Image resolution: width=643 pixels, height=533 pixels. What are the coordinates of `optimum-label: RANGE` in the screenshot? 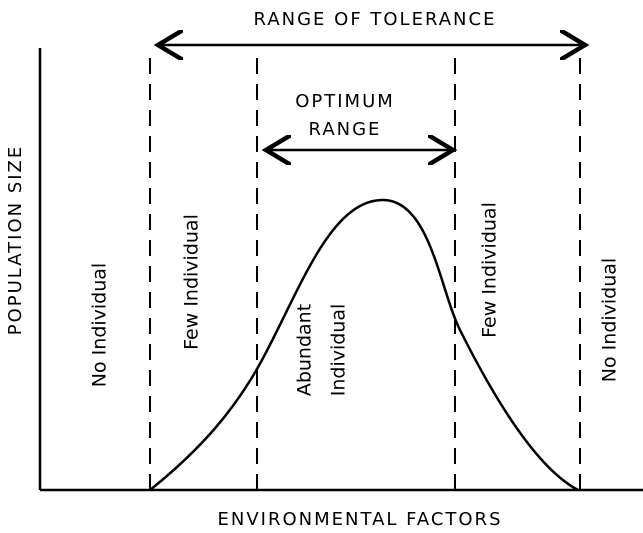 It's located at (345, 129).